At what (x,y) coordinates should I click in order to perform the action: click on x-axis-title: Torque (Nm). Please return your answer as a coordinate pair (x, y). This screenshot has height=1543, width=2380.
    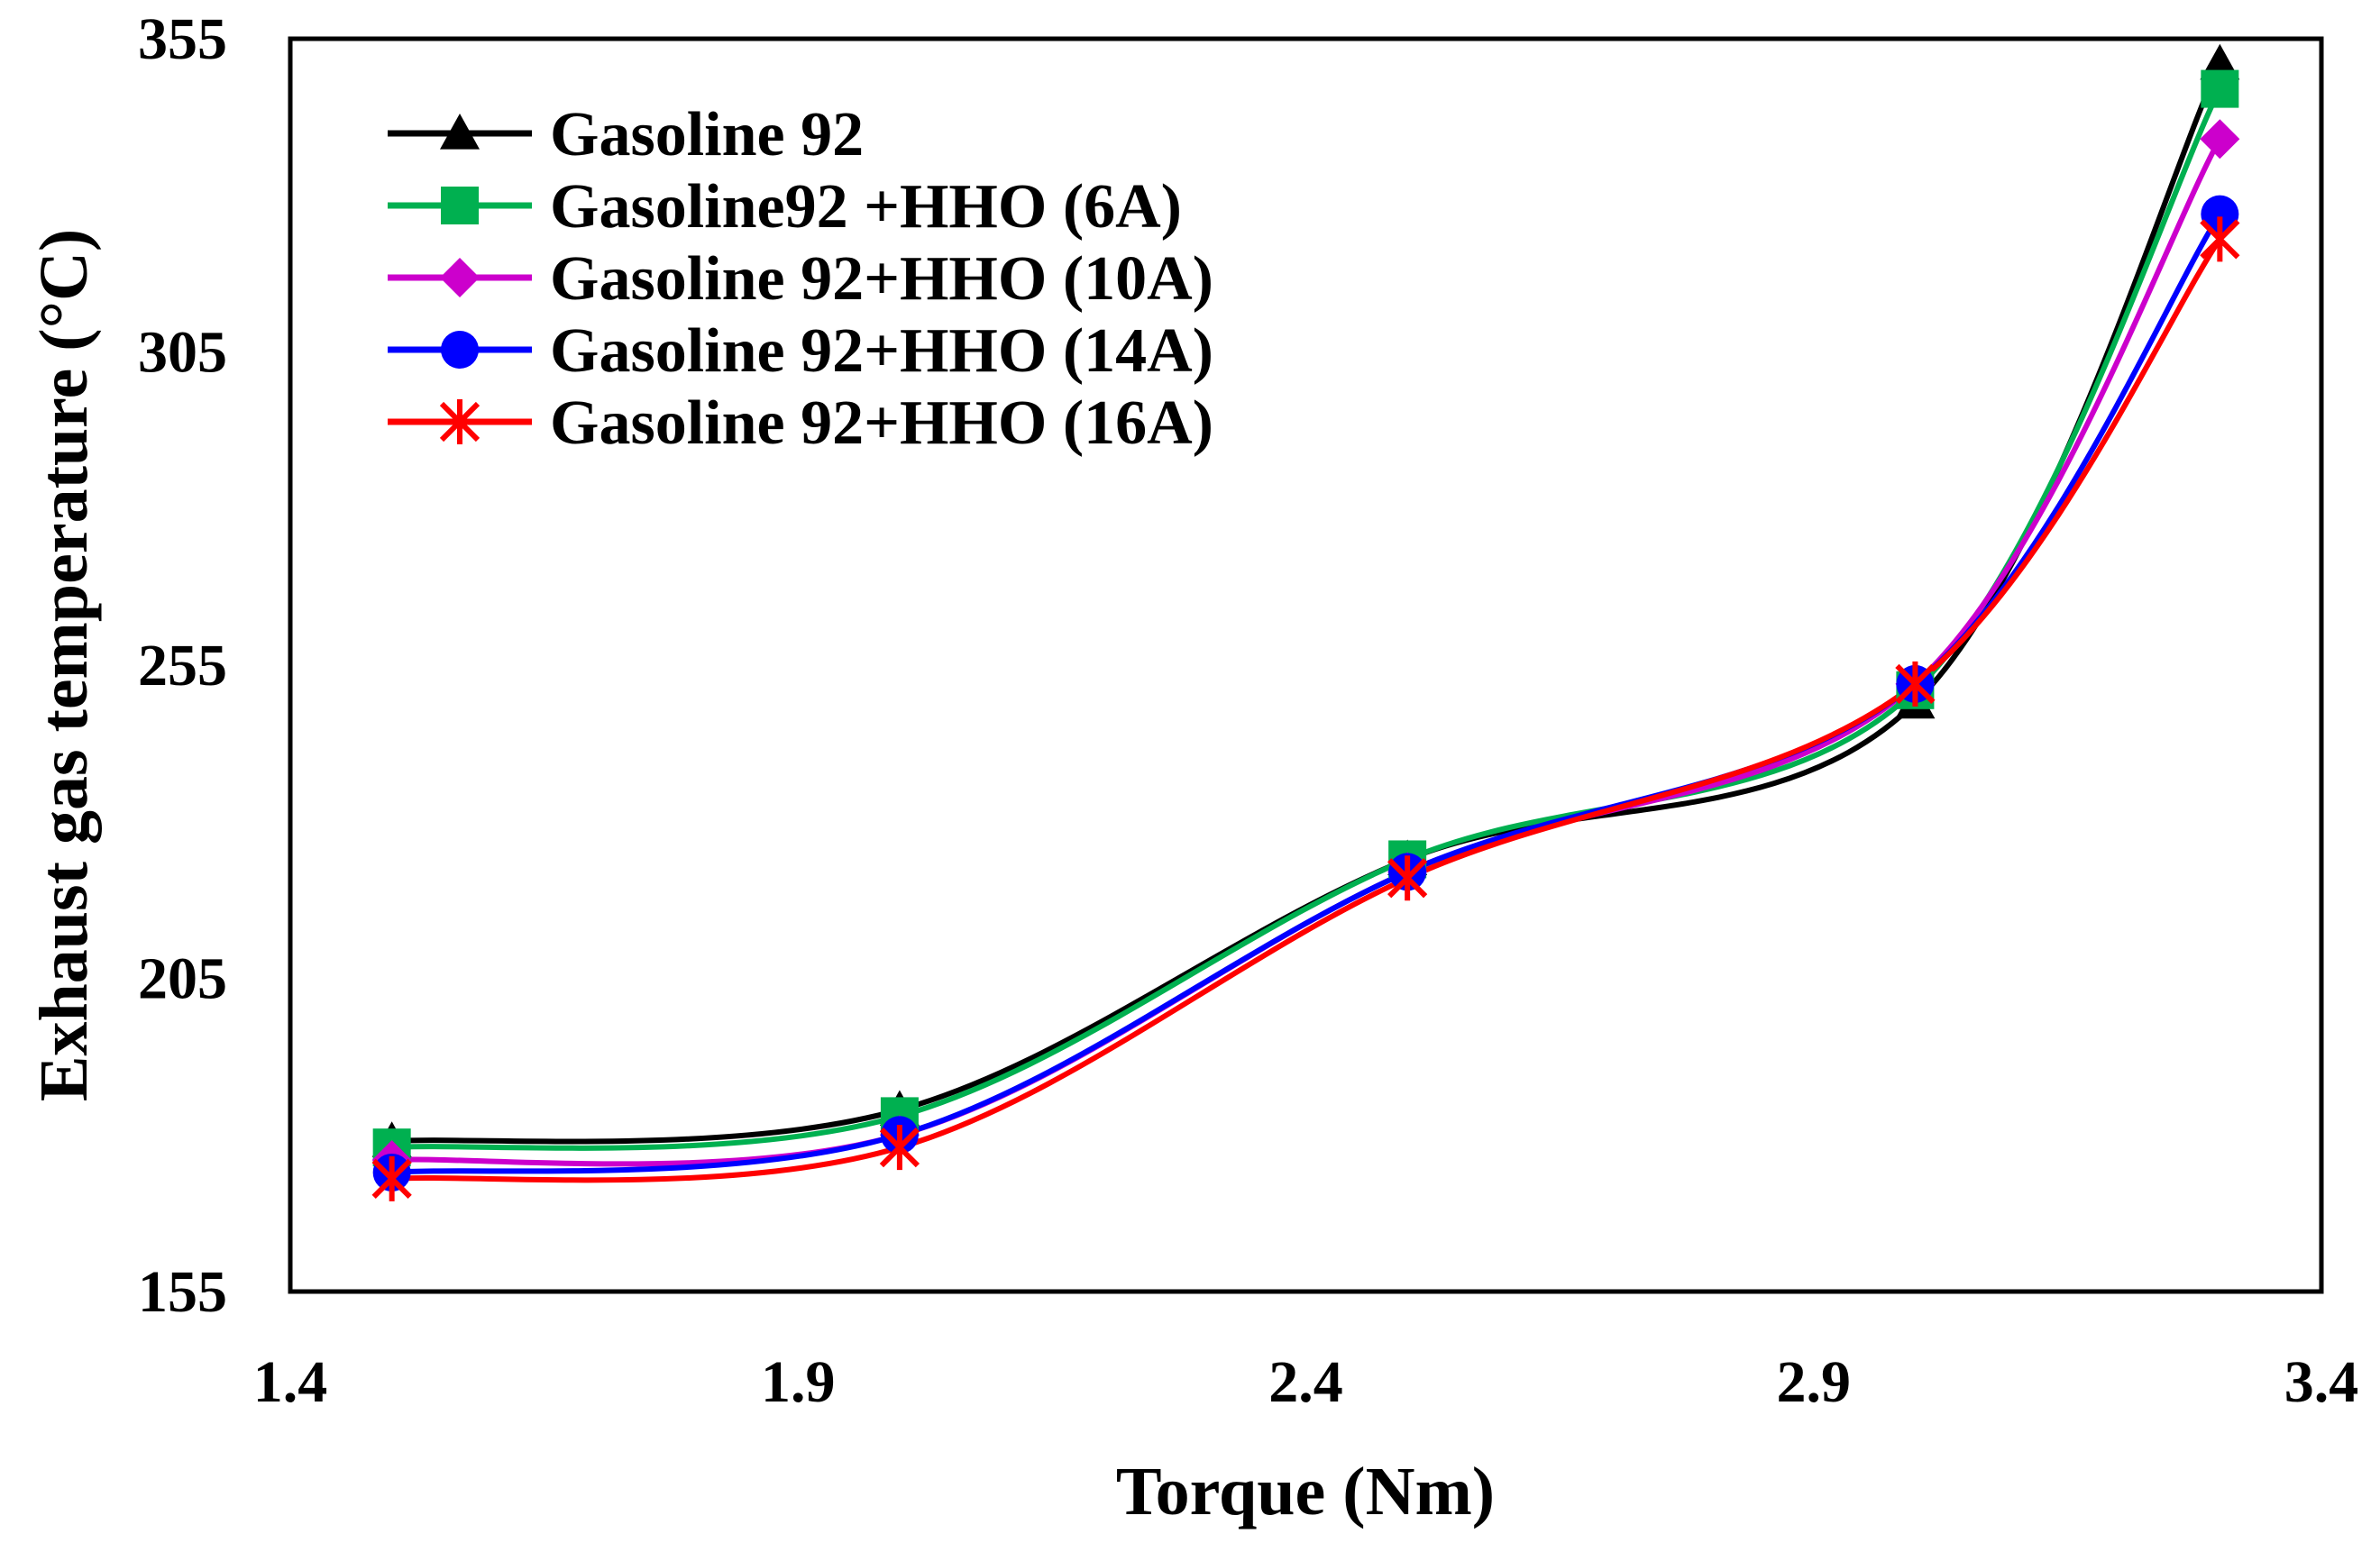
    Looking at the image, I should click on (1305, 1491).